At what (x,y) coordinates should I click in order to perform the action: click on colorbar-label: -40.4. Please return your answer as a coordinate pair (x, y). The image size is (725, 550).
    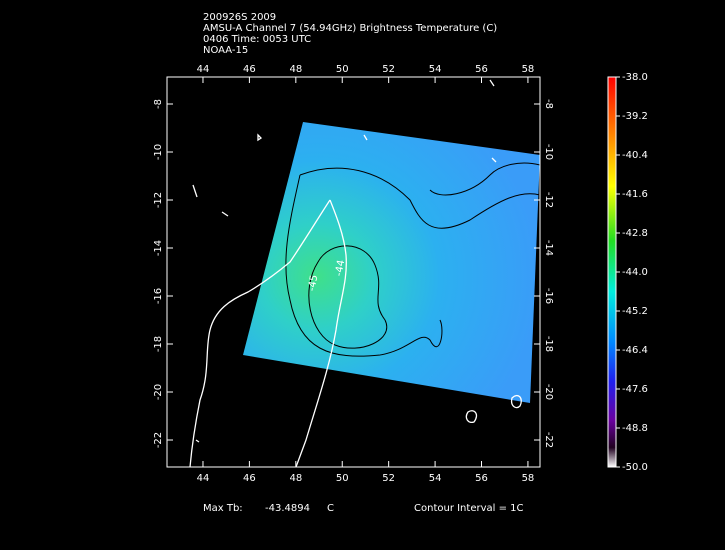
    Looking at the image, I should click on (635, 155).